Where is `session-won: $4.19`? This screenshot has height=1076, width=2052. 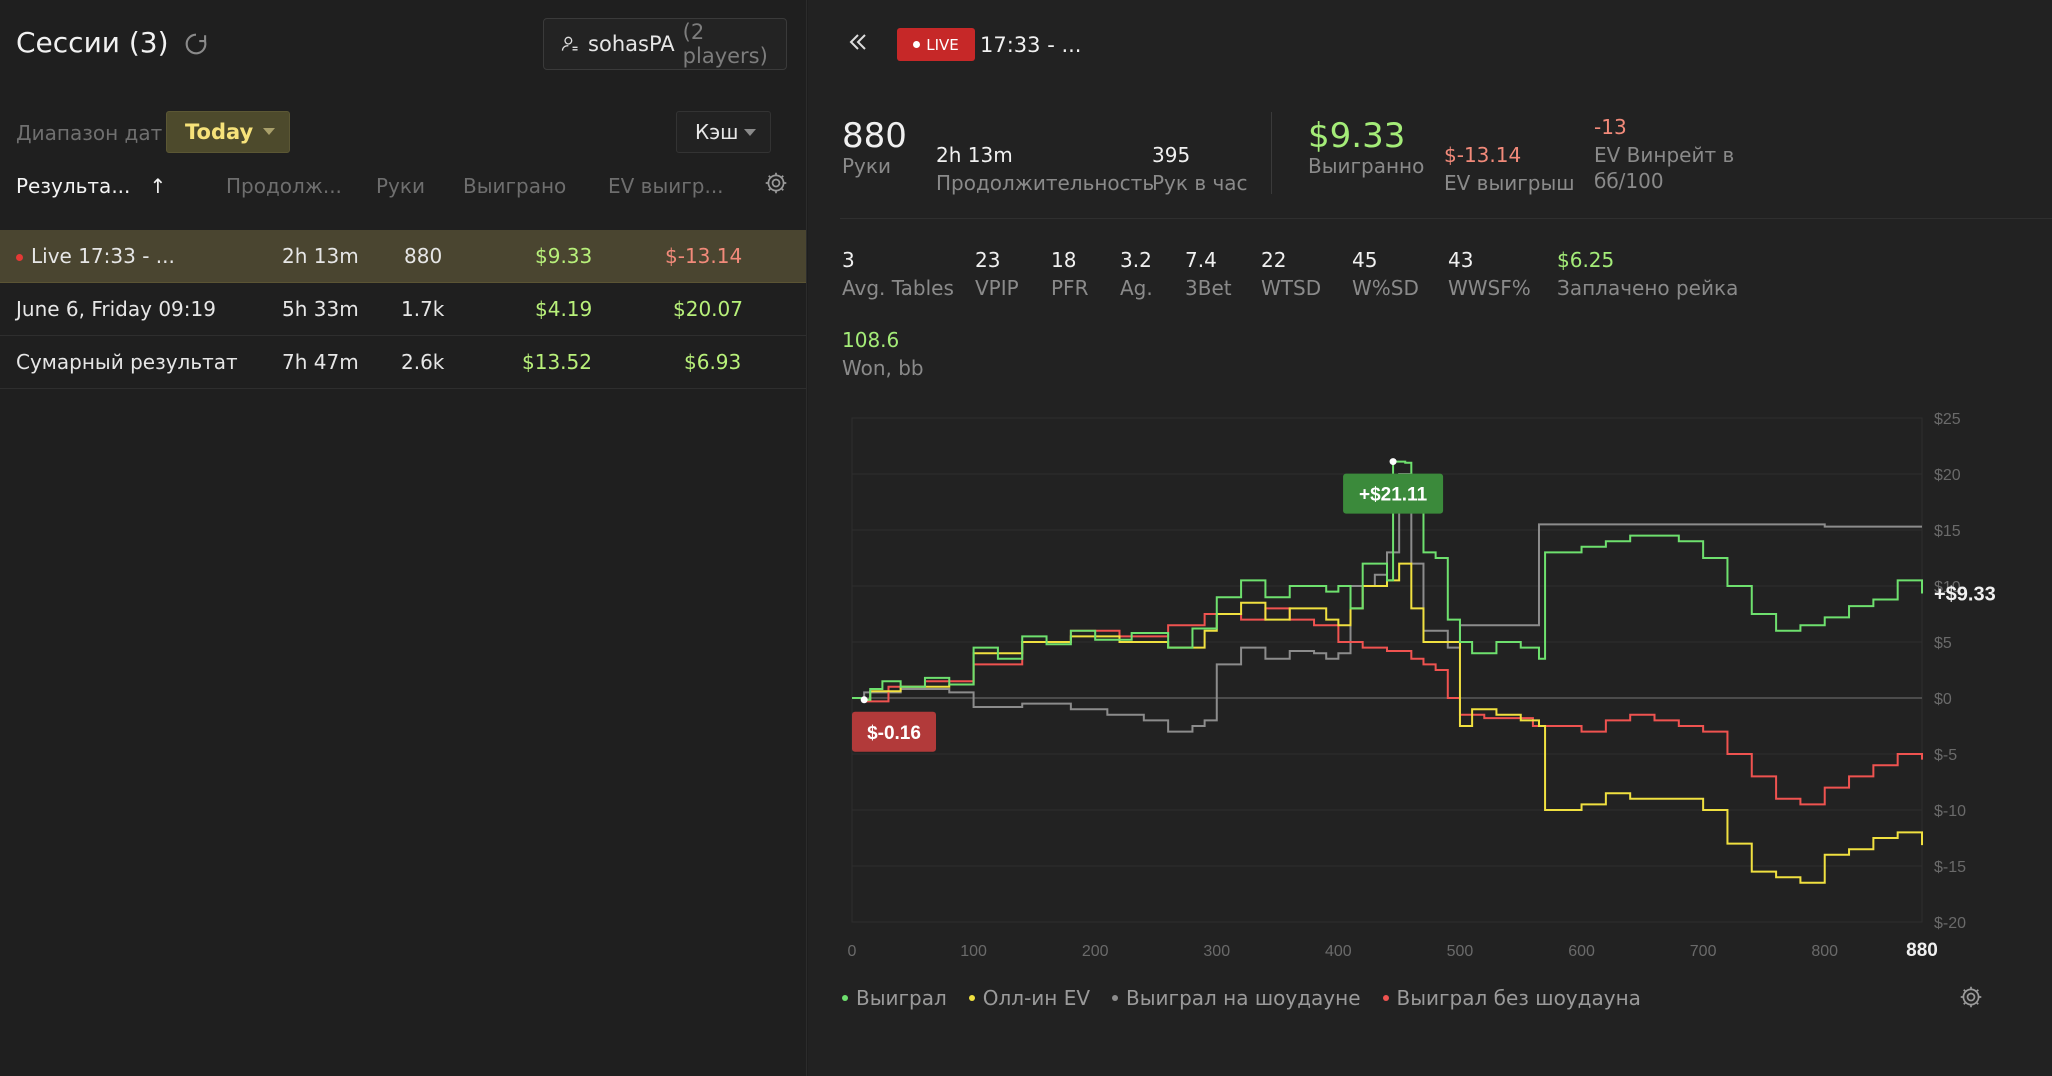 session-won: $4.19 is located at coordinates (564, 309).